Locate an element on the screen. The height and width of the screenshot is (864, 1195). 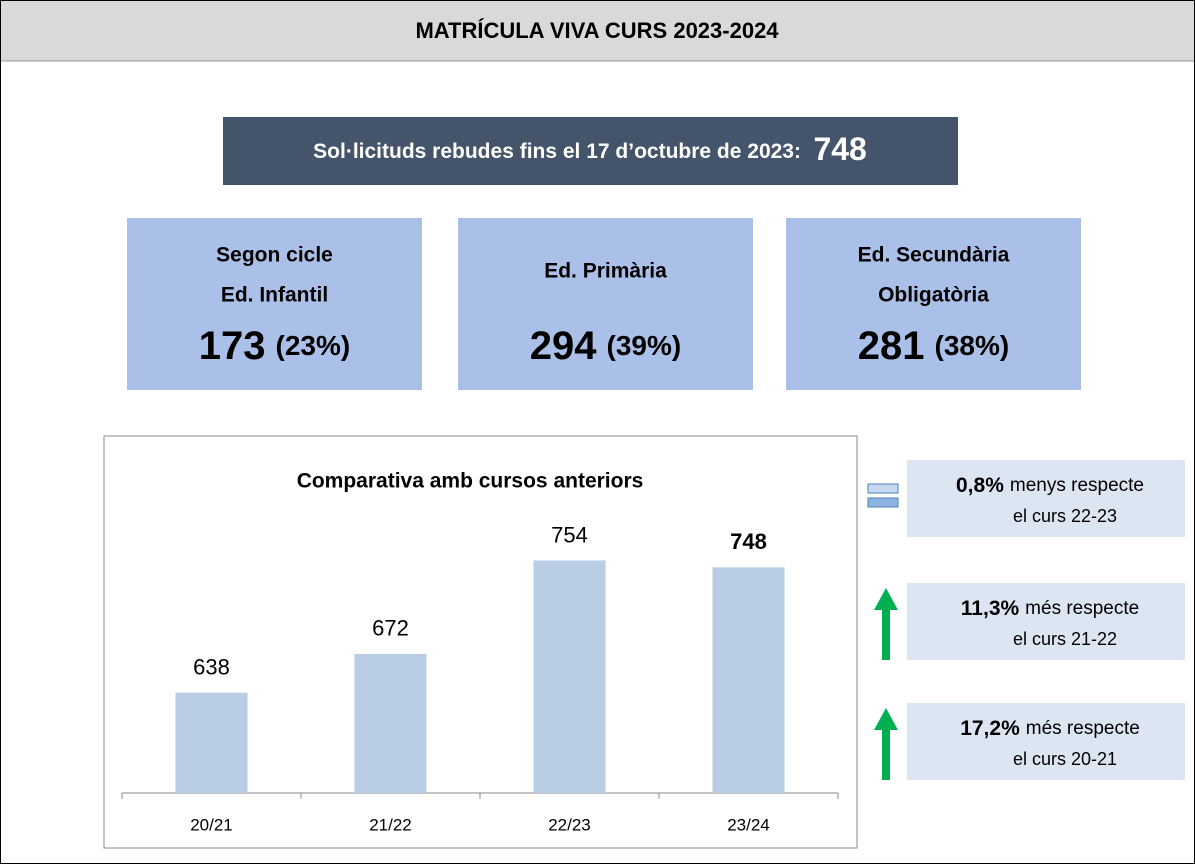
value-label: 754 is located at coordinates (569, 534).